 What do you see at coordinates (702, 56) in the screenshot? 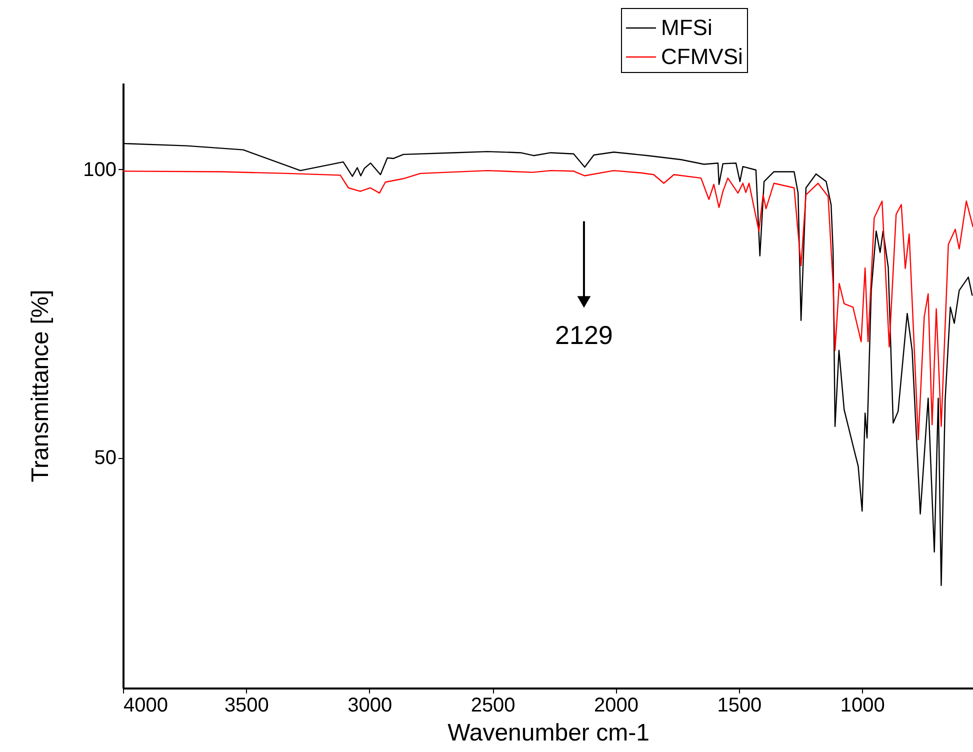
I see `legend-label: CFMVSi` at bounding box center [702, 56].